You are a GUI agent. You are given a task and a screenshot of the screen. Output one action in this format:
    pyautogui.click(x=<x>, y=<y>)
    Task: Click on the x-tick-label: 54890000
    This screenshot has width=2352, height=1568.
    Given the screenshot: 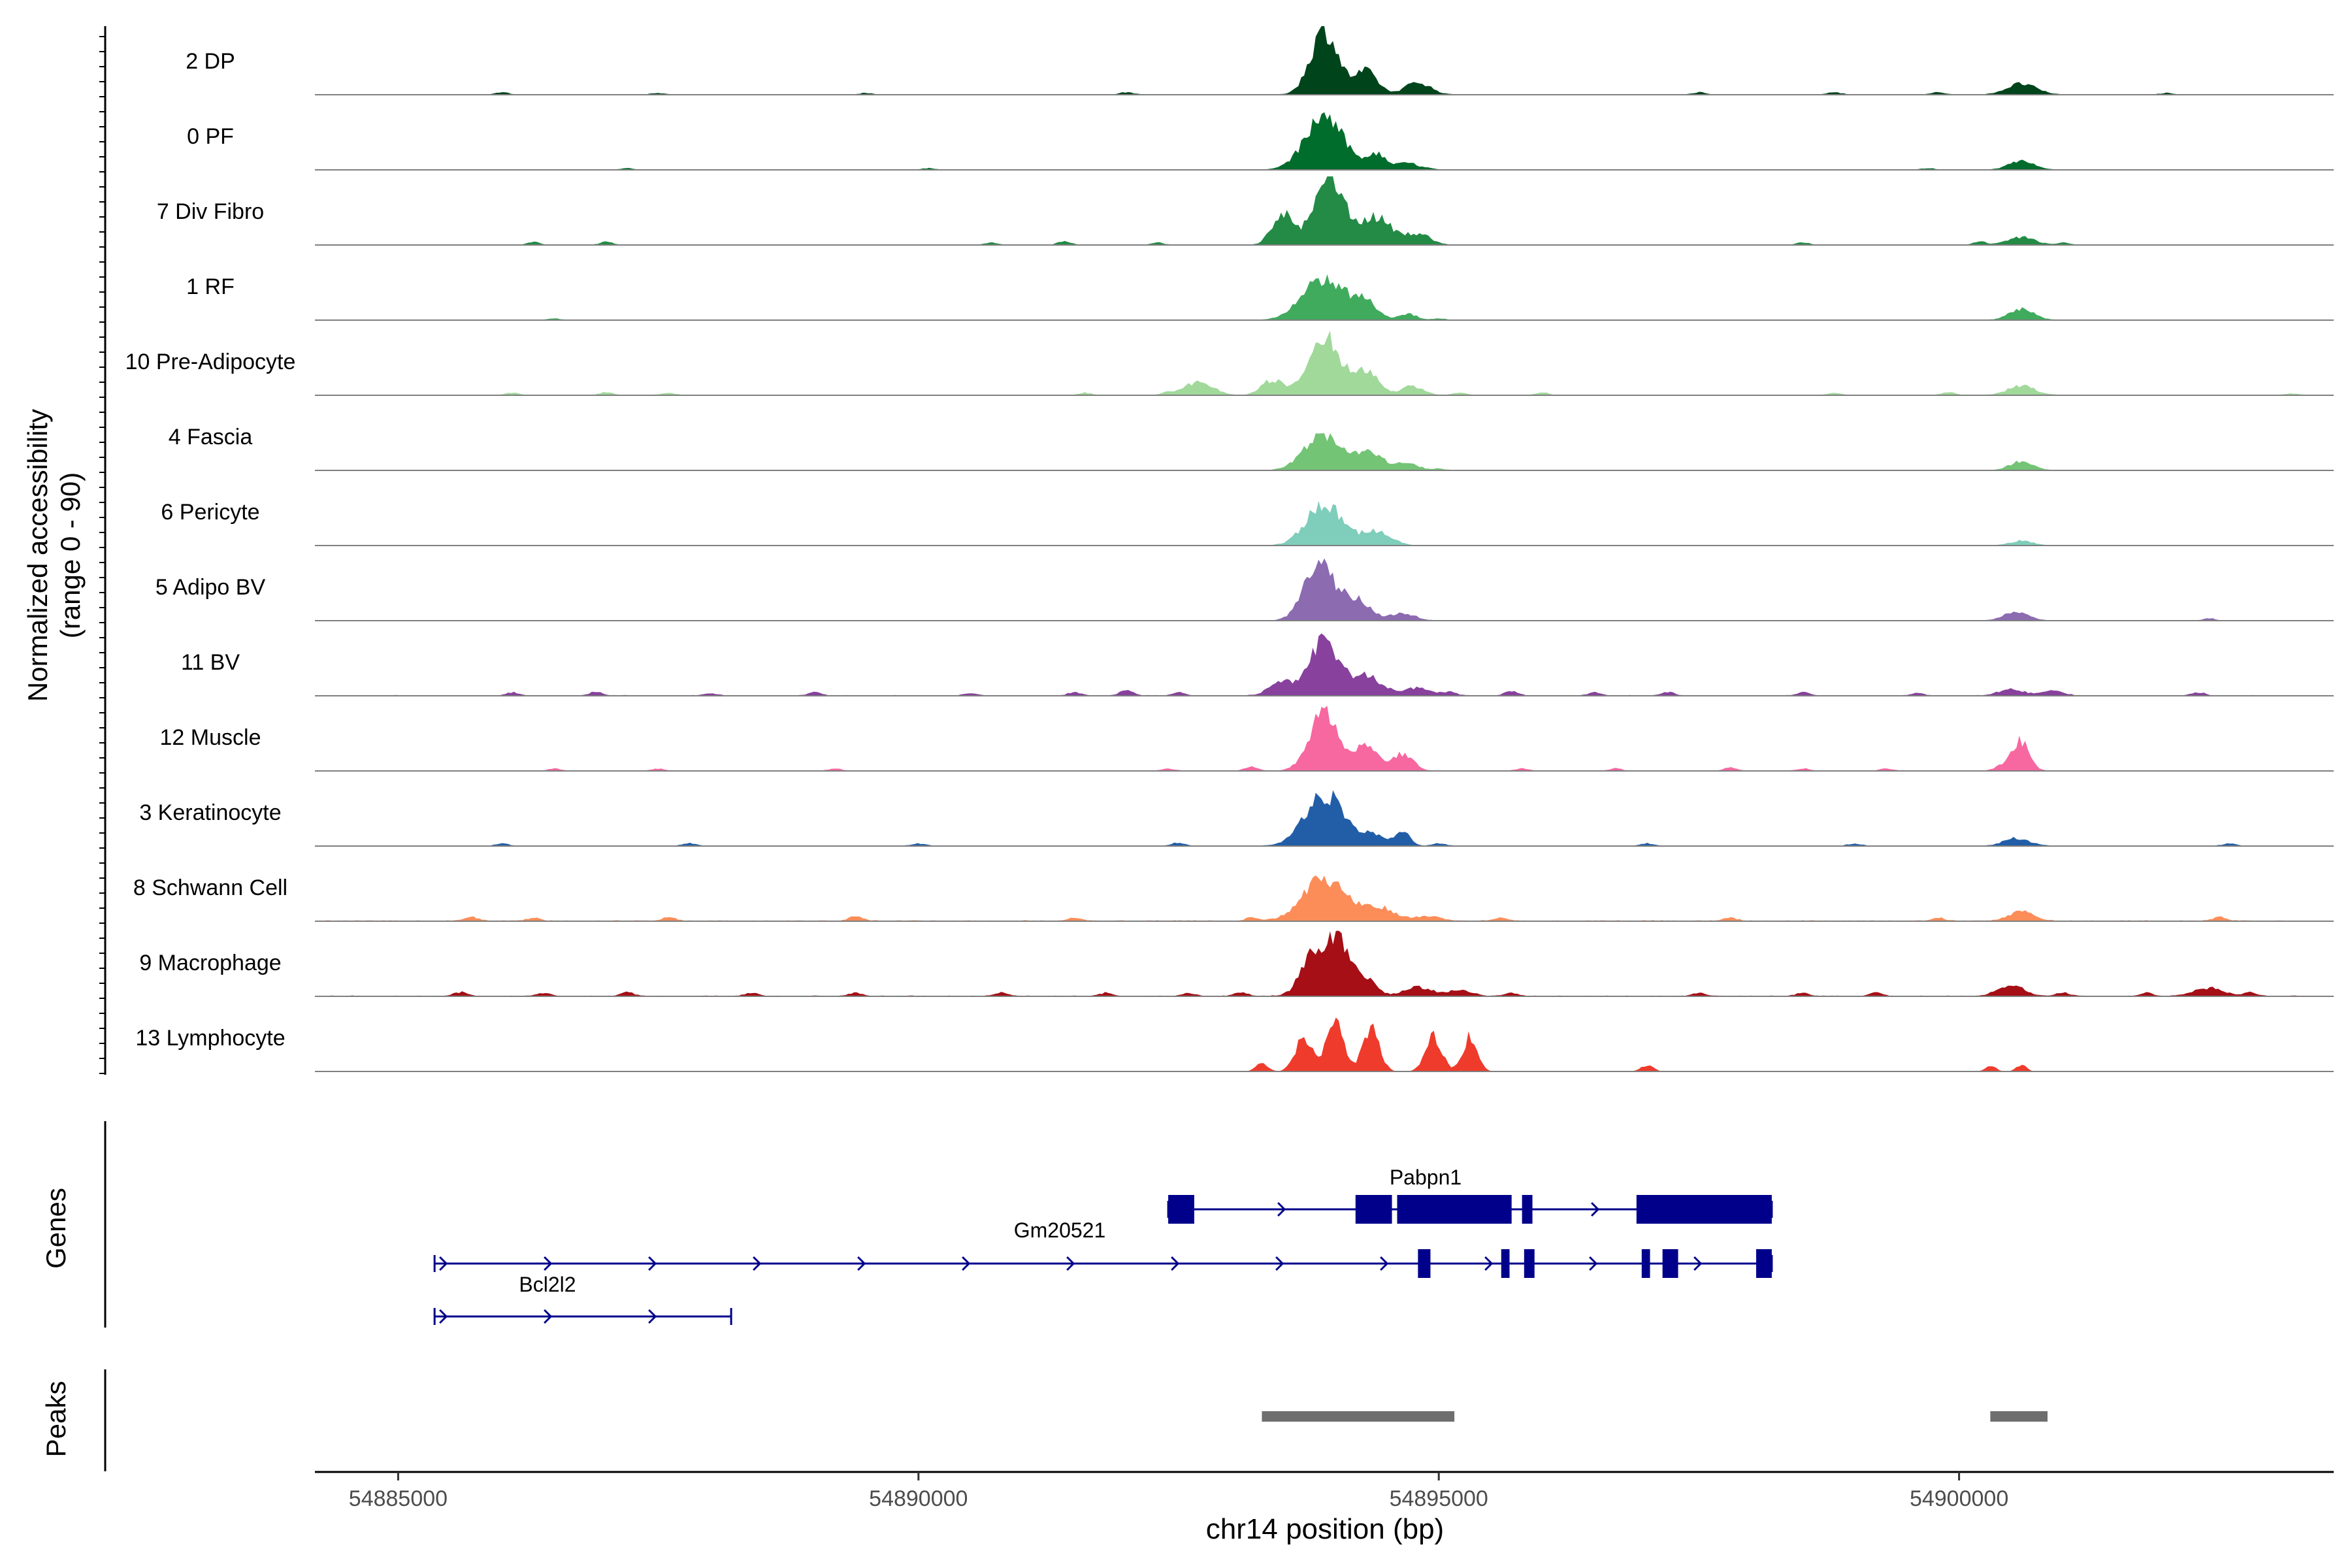 What is the action you would take?
    pyautogui.click(x=918, y=1498)
    